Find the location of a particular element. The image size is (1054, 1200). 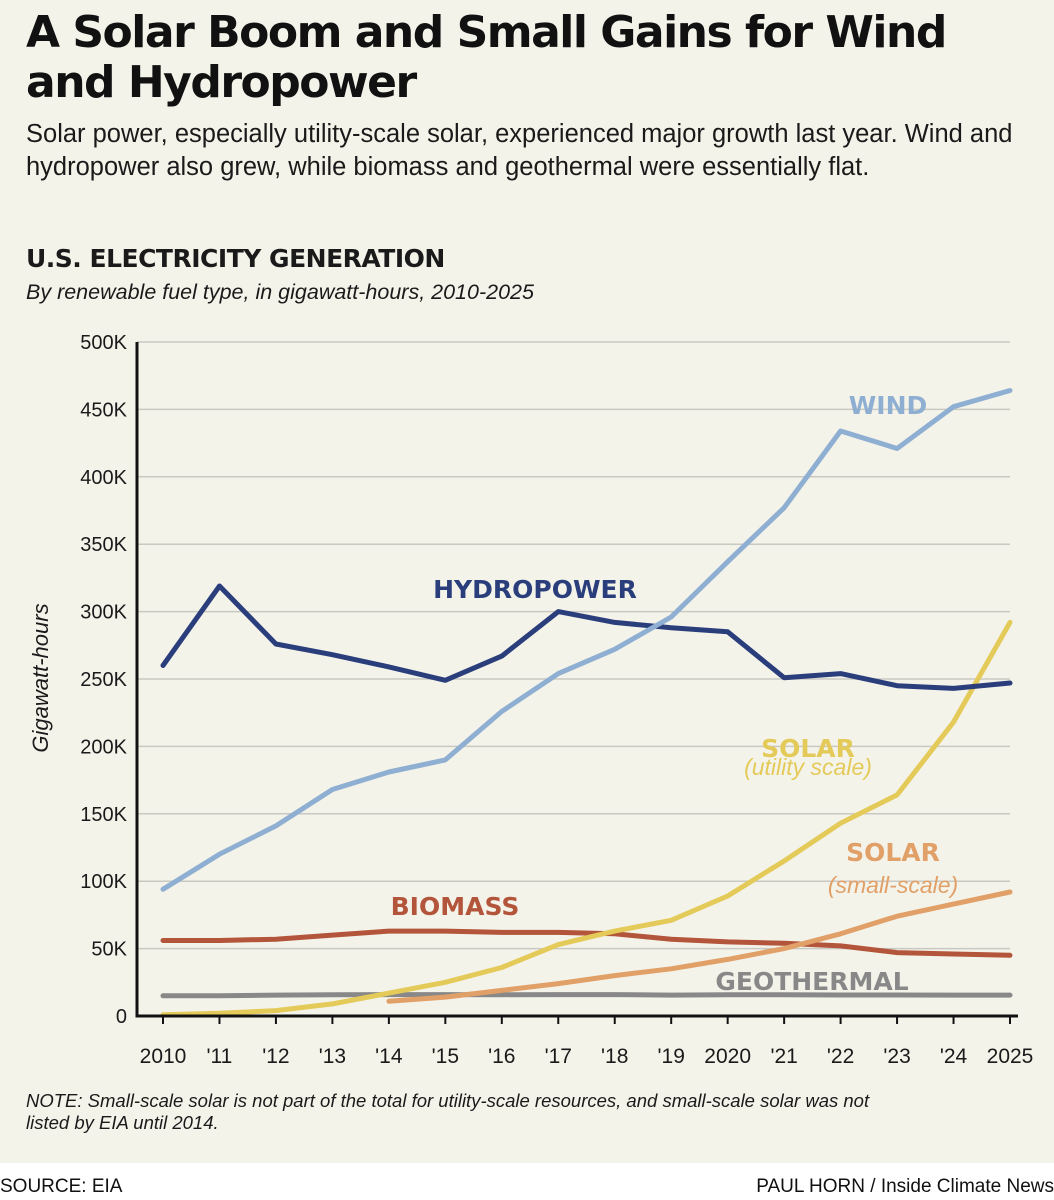

hydropower-line is located at coordinates (586, 637).